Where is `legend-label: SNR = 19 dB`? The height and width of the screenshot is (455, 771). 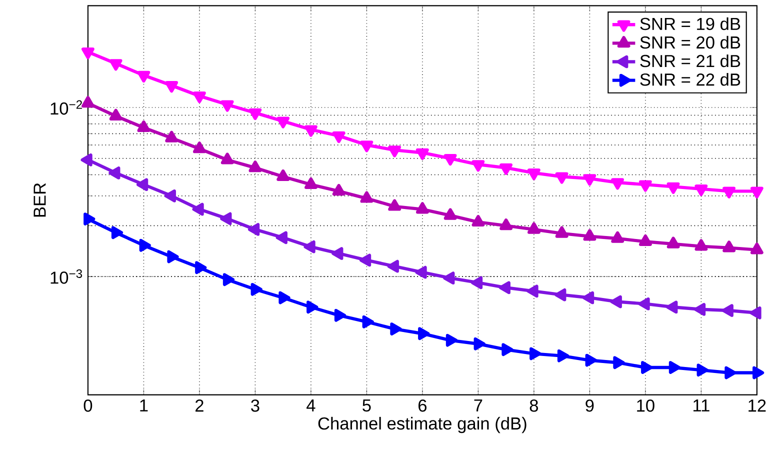
legend-label: SNR = 19 dB is located at coordinates (690, 23).